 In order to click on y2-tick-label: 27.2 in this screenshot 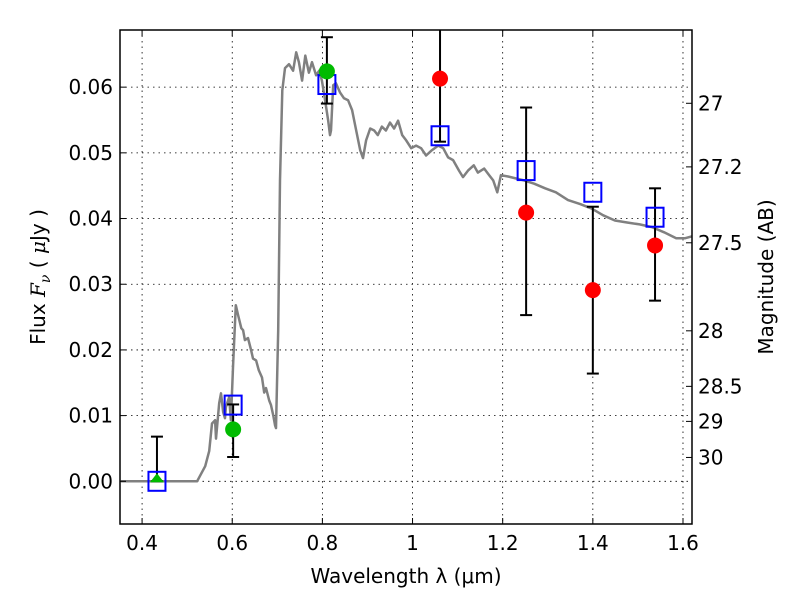, I will do `click(720, 167)`.